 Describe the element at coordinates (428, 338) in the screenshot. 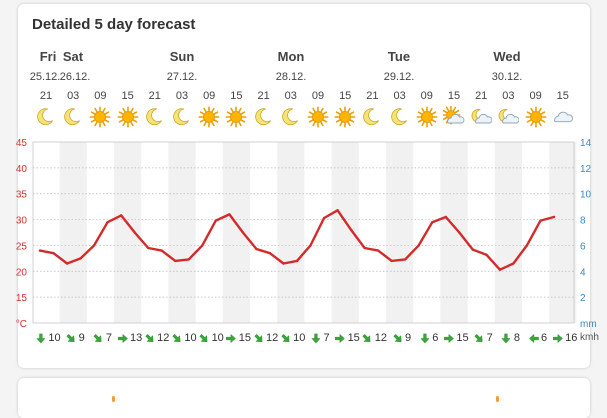

I see `wind-cell: 6` at that location.